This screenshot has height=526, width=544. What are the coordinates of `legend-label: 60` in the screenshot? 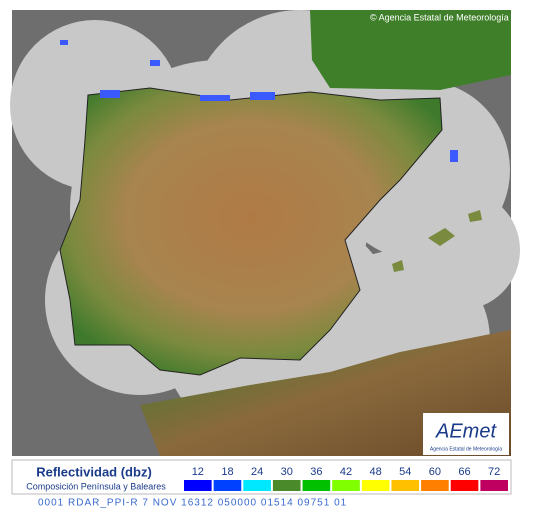 It's located at (435, 472).